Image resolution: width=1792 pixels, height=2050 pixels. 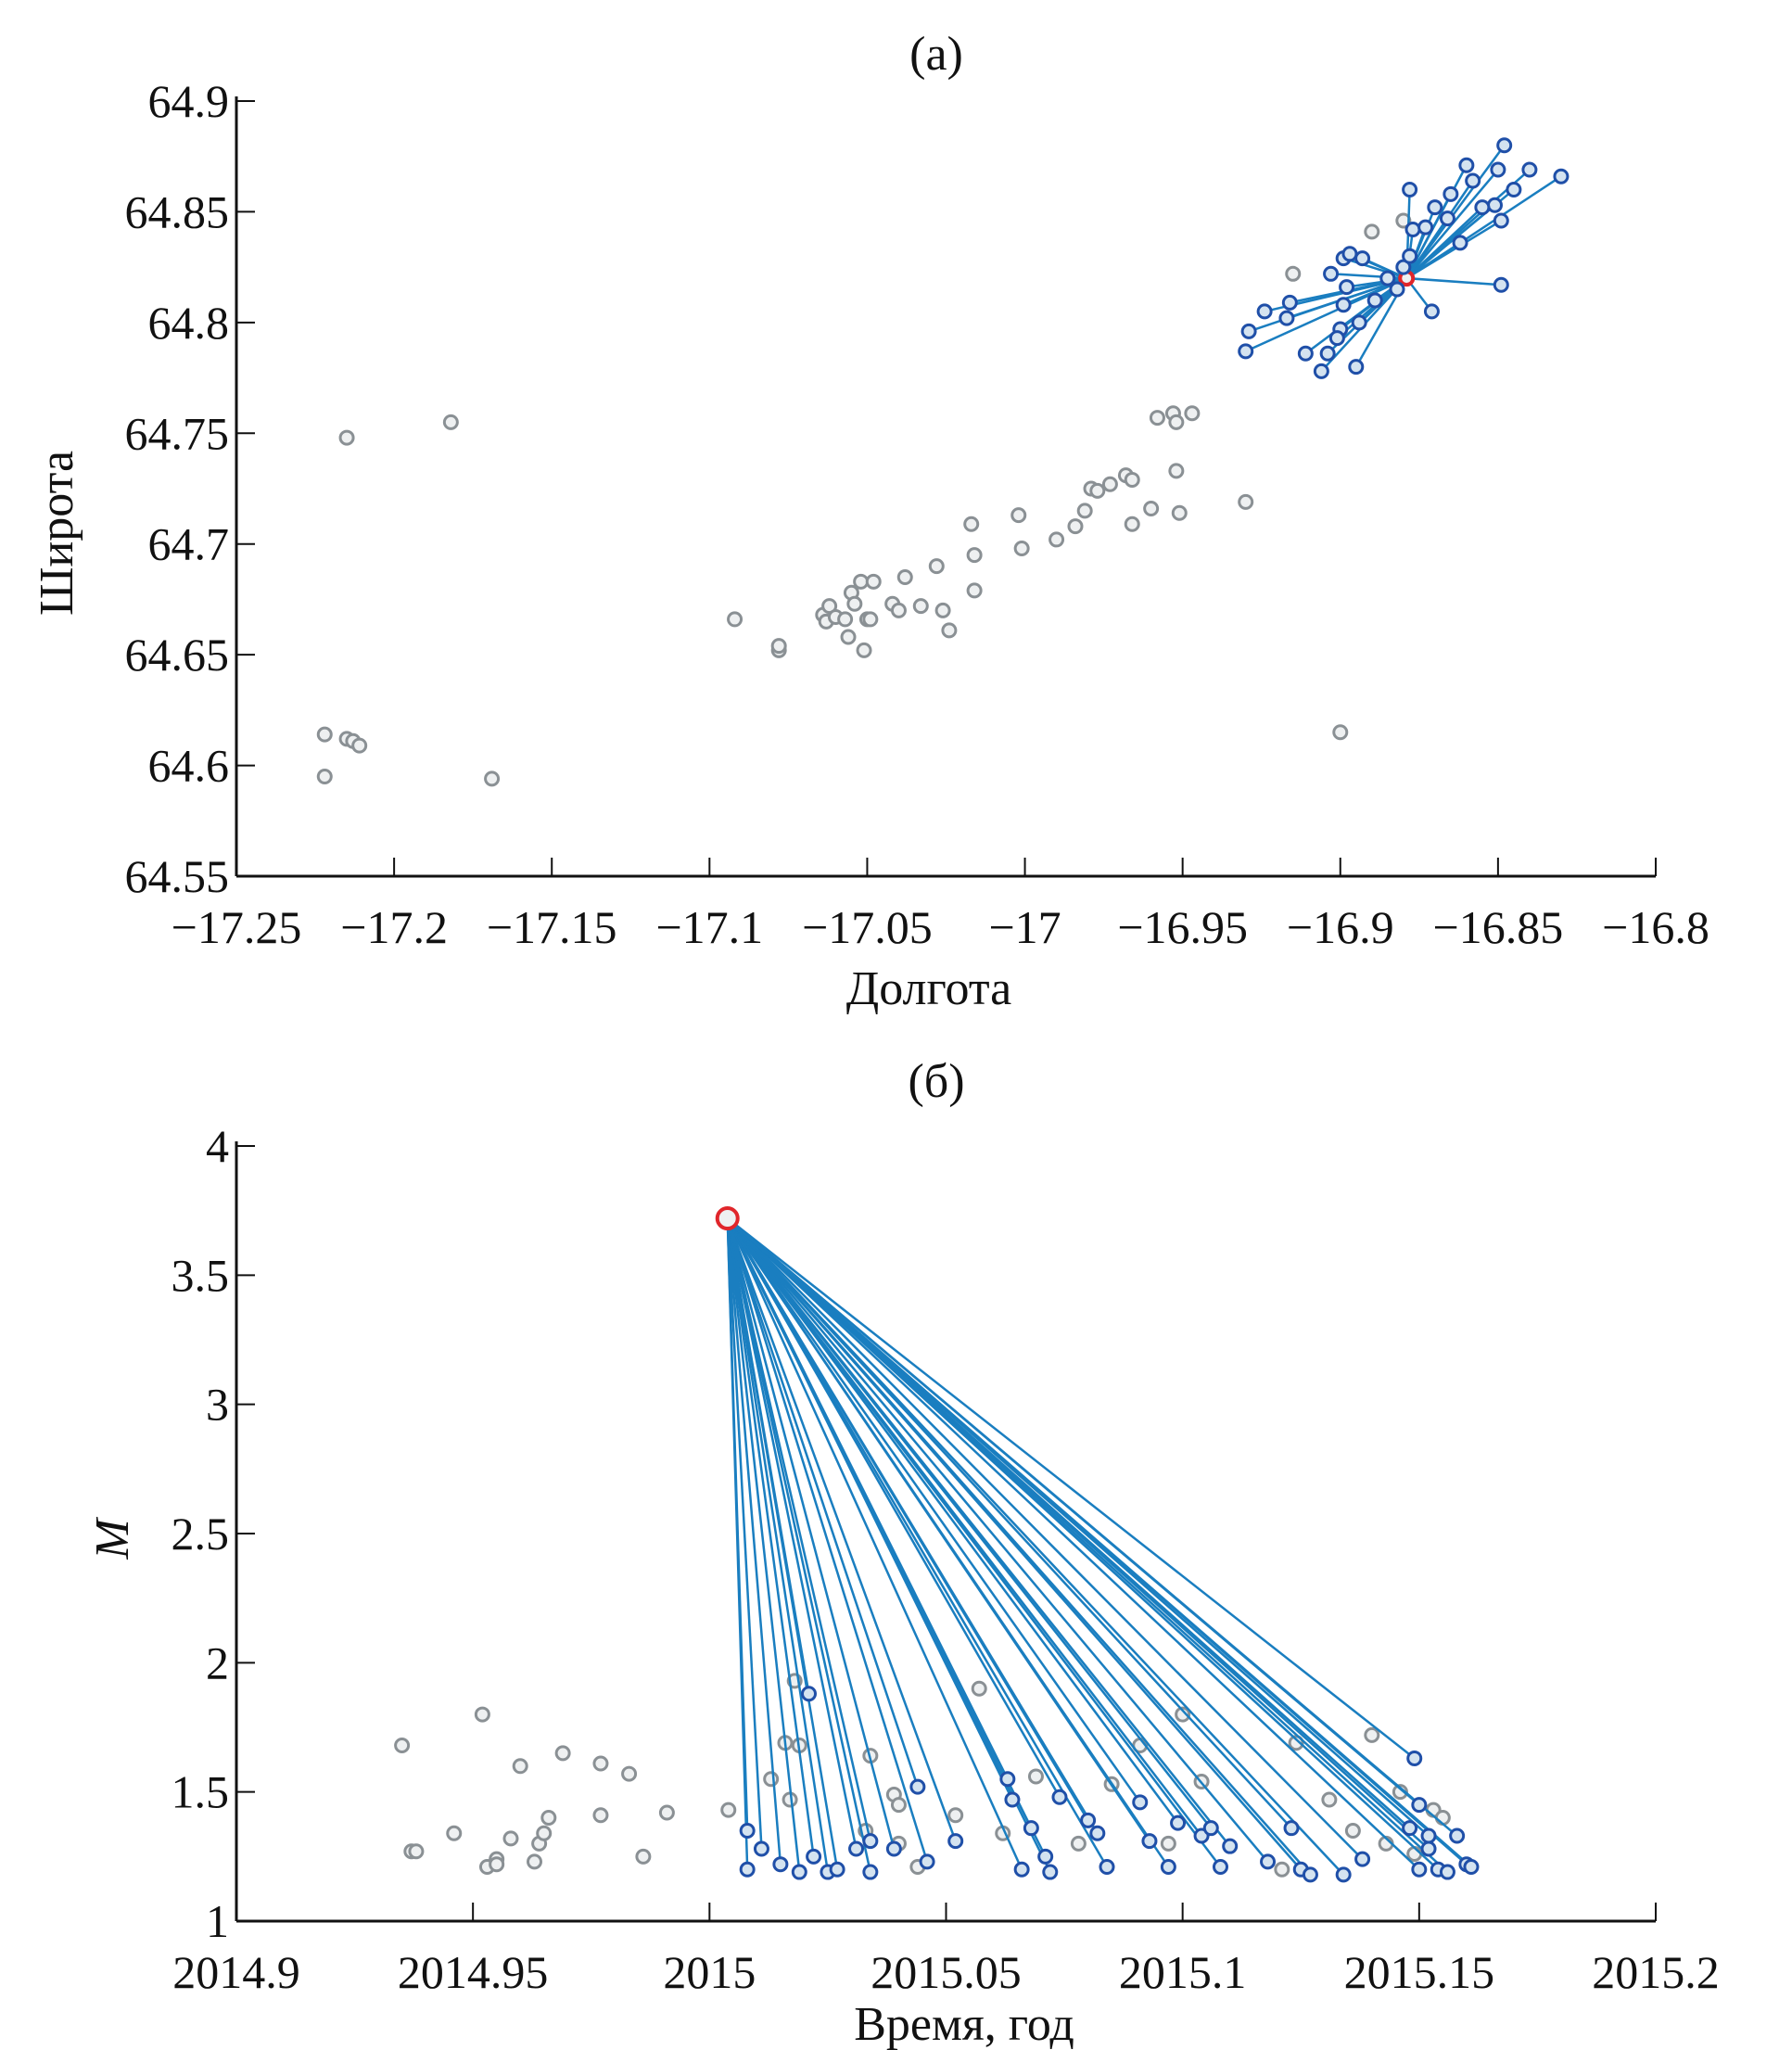 What do you see at coordinates (112, 1539) in the screenshot?
I see `panel-b-ylabel: M` at bounding box center [112, 1539].